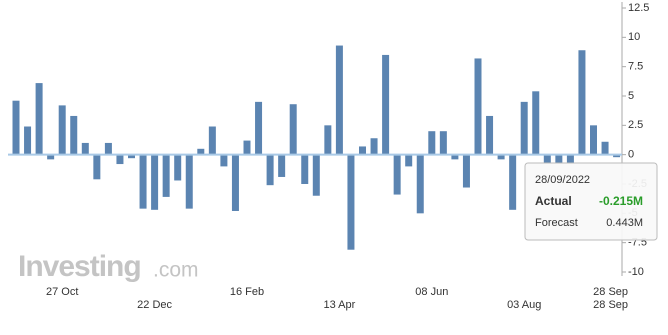  What do you see at coordinates (631, 96) in the screenshot?
I see `y-tick-label: 5` at bounding box center [631, 96].